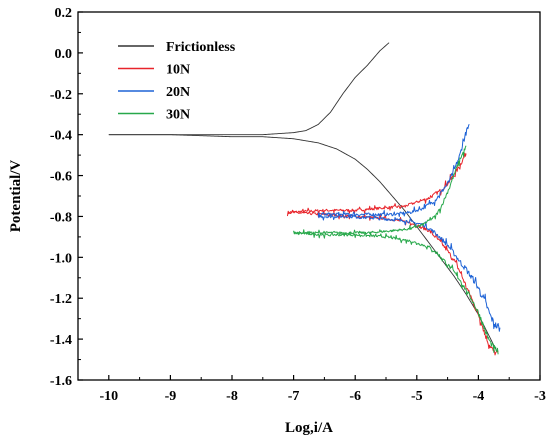 The height and width of the screenshot is (442, 550). What do you see at coordinates (232, 396) in the screenshot?
I see `x-tick-label: -8` at bounding box center [232, 396].